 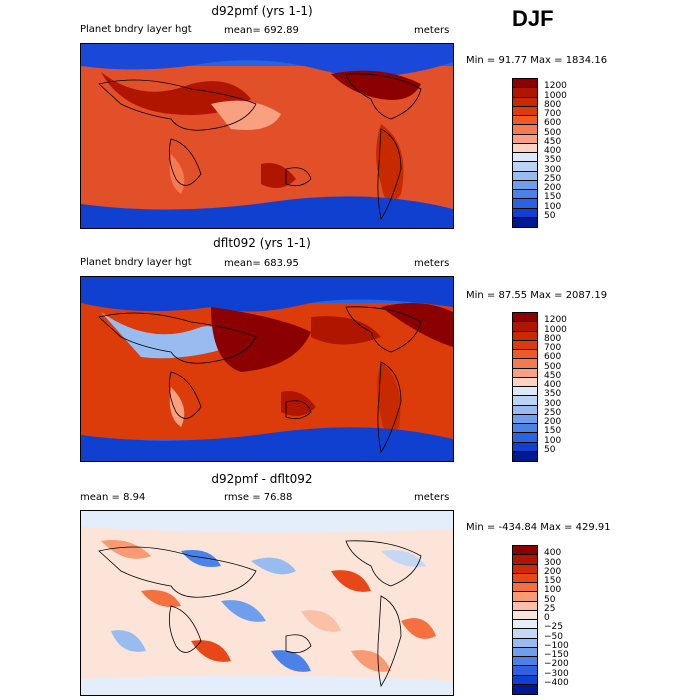 What do you see at coordinates (553, 338) in the screenshot?
I see `colorbar-tick-label: 800` at bounding box center [553, 338].